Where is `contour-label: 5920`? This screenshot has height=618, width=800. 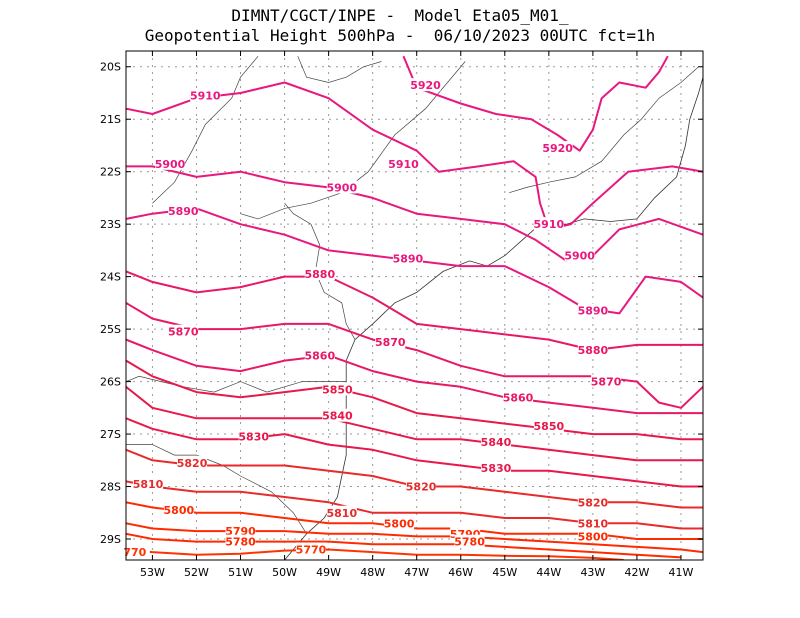 contour-label: 5920 is located at coordinates (557, 148).